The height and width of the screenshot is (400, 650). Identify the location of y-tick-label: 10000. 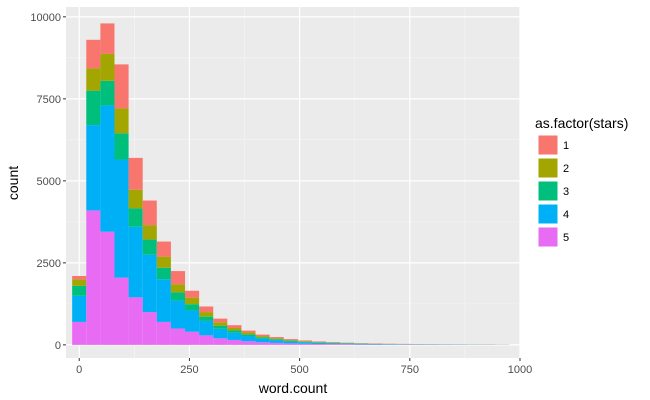
(45, 18).